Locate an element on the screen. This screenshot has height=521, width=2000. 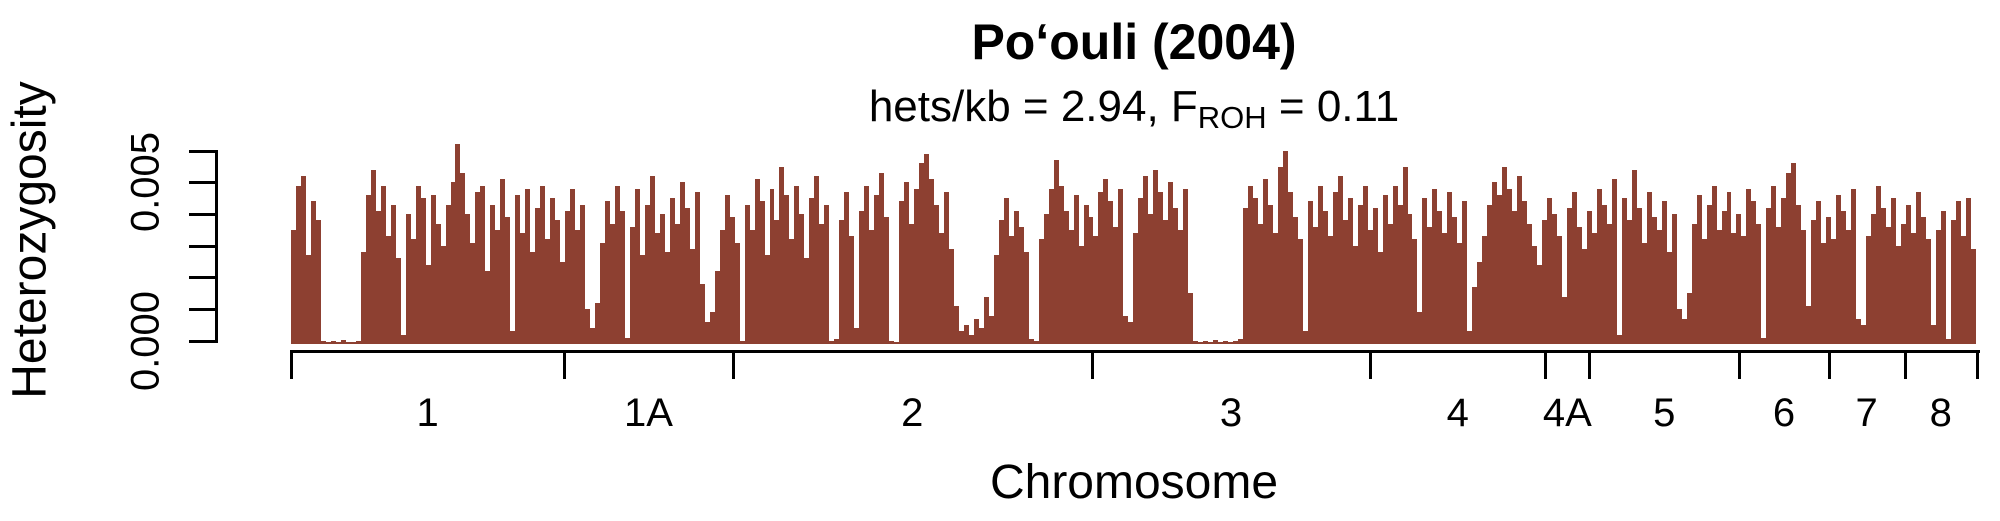
y-tick-label: 0.005 is located at coordinates (145, 182).